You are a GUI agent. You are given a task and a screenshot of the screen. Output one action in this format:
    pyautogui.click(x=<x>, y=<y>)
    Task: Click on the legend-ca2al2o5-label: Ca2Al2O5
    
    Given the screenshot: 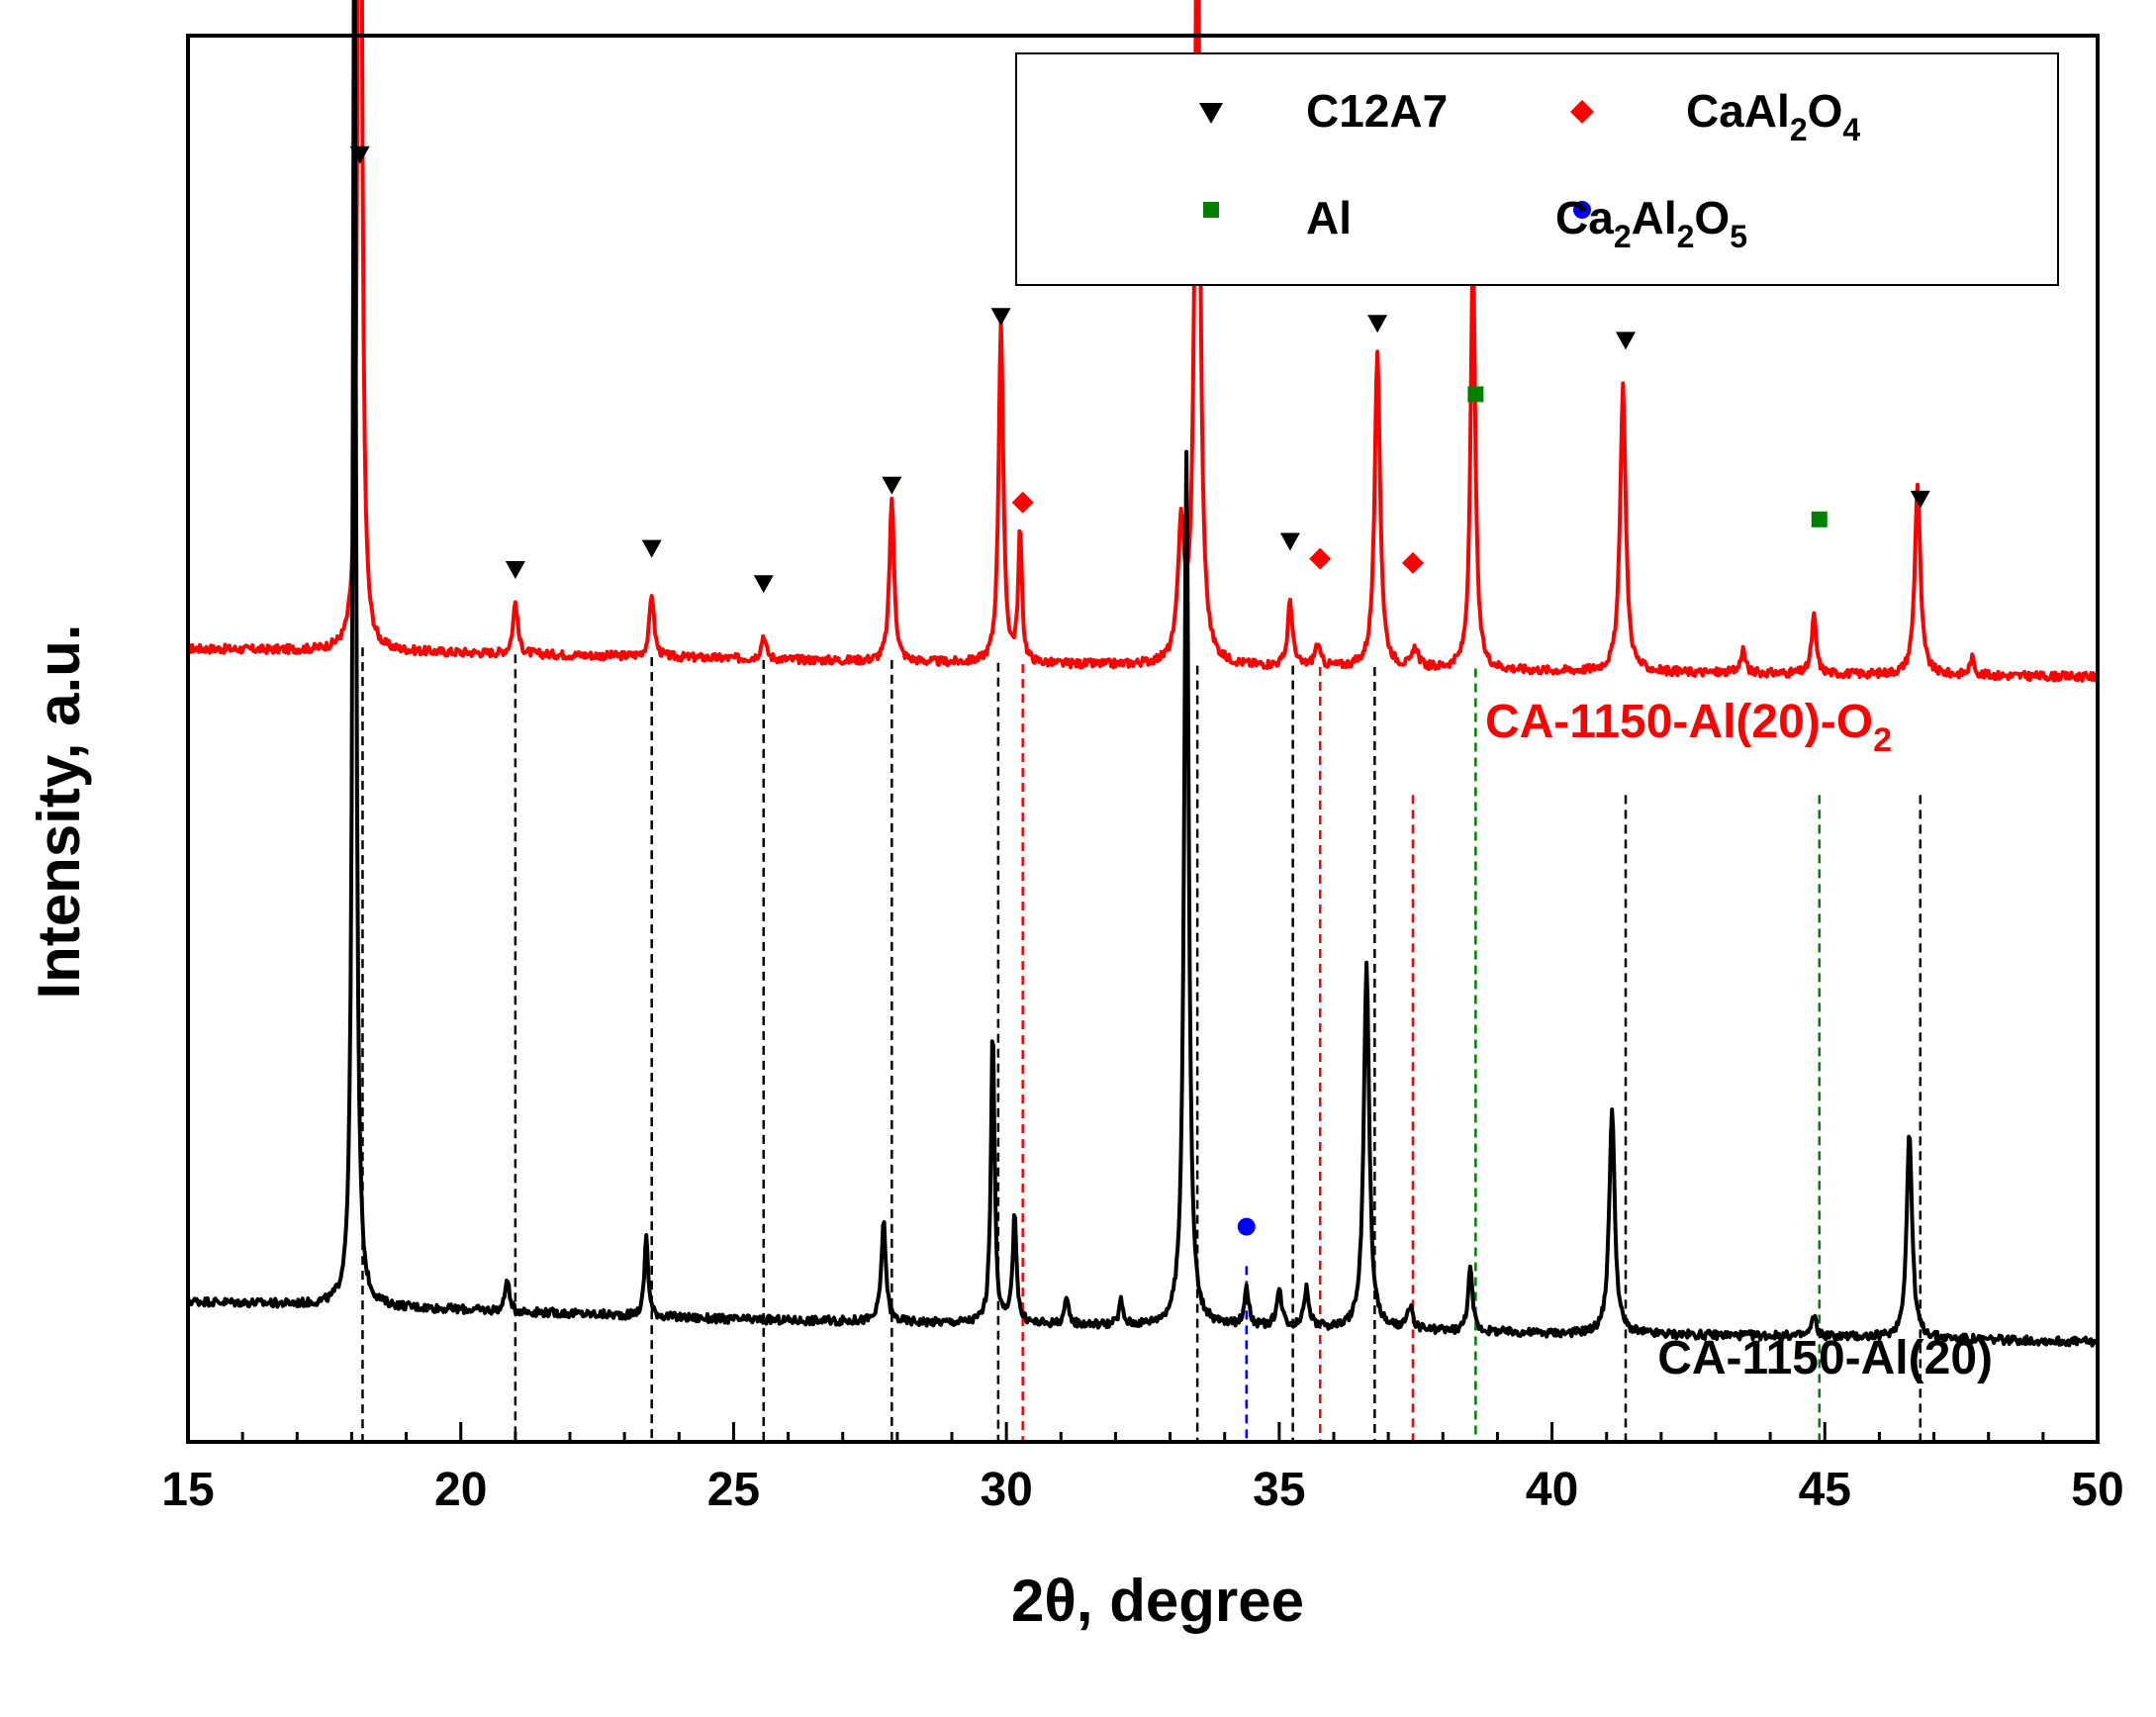 What is the action you would take?
    pyautogui.click(x=1651, y=223)
    